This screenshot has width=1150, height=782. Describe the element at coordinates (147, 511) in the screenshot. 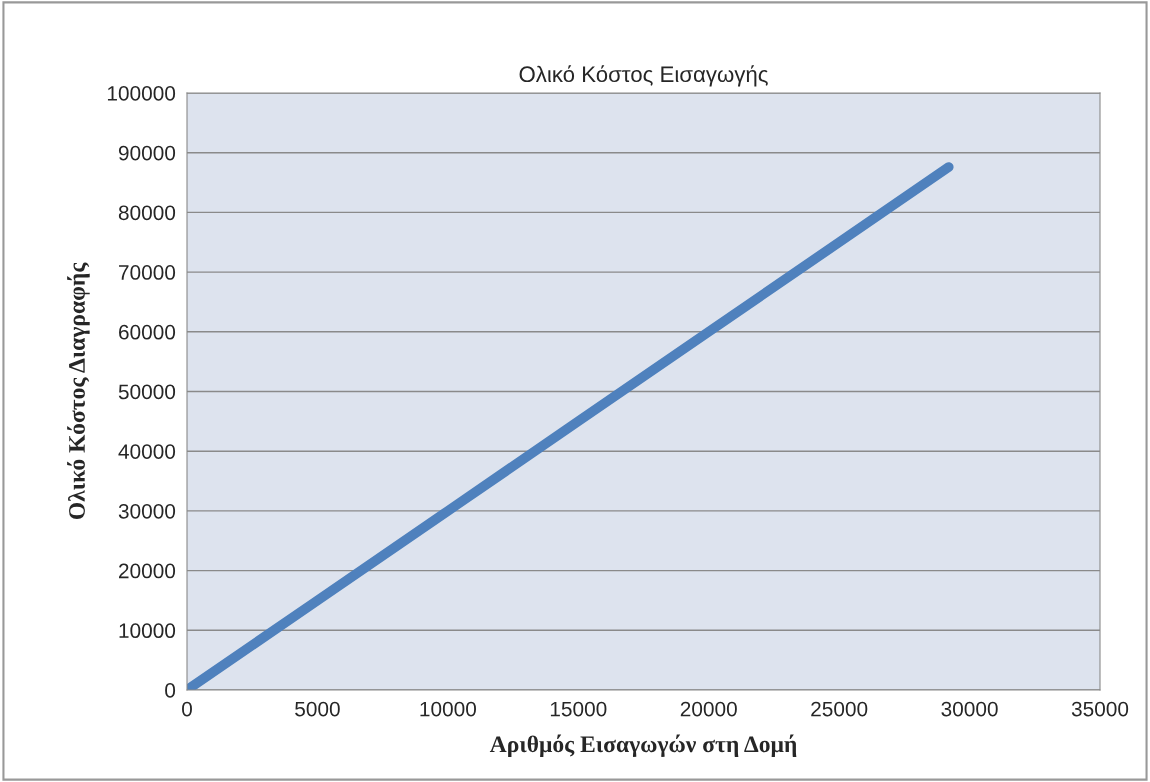

I see `y-tick-label: 30000` at that location.